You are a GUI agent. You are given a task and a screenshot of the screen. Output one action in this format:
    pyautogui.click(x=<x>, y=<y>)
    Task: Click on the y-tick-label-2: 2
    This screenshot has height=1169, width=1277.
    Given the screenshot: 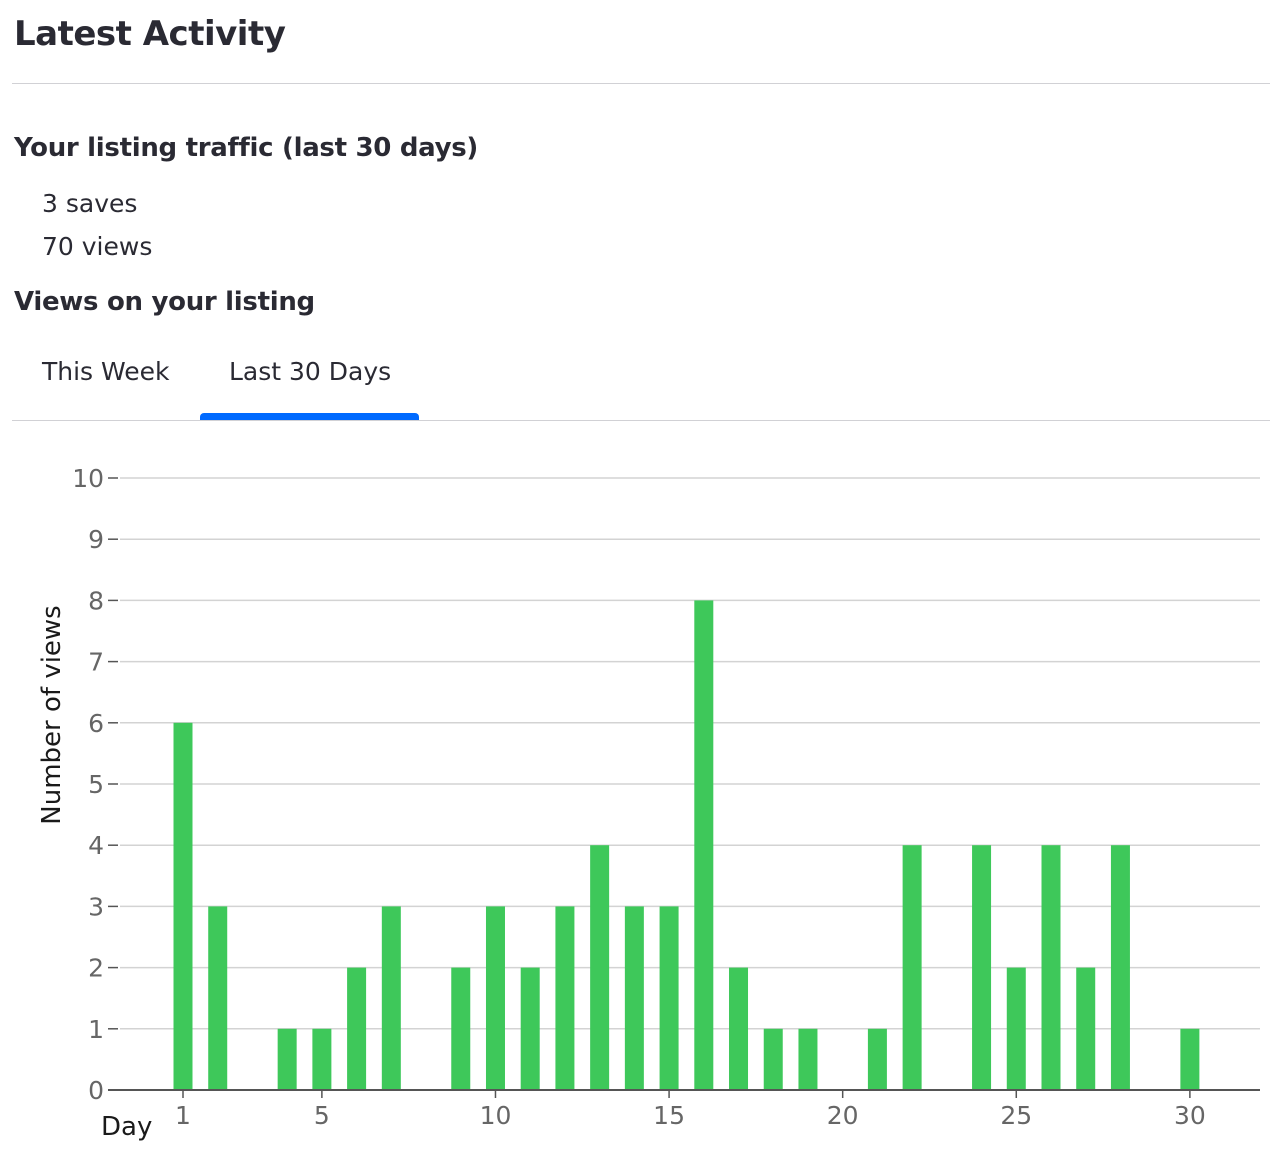 What is the action you would take?
    pyautogui.click(x=96, y=968)
    